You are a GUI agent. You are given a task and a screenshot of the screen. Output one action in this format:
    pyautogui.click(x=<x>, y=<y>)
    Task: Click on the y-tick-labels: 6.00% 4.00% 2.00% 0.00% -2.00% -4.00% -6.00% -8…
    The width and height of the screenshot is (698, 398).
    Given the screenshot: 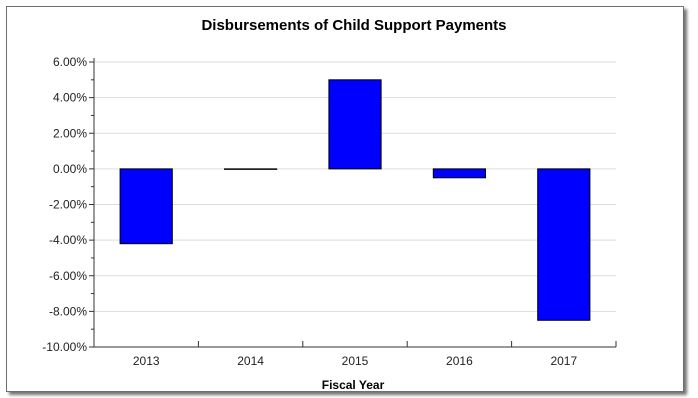 What is the action you would take?
    pyautogui.click(x=64, y=204)
    